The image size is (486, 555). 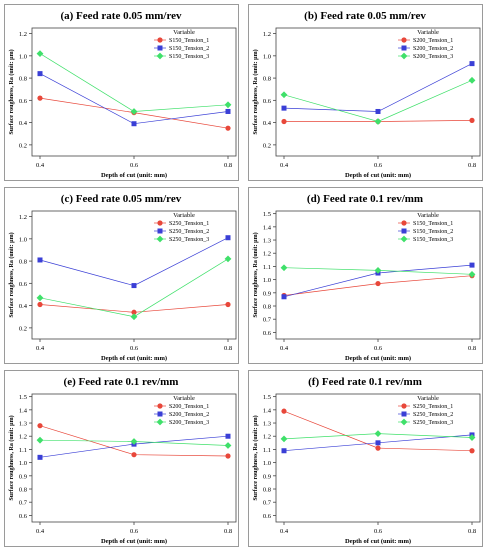 What do you see at coordinates (121, 16) in the screenshot?
I see `chart-title: (a) Feed rate 0.05 mm/rev` at bounding box center [121, 16].